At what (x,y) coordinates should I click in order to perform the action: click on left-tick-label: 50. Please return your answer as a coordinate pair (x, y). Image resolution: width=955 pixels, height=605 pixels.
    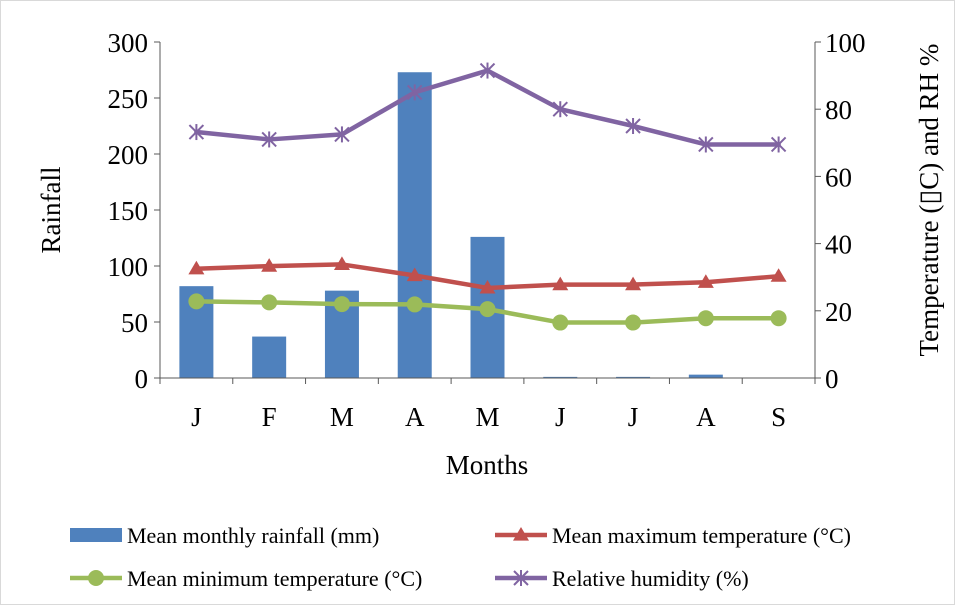
    Looking at the image, I should click on (134, 323).